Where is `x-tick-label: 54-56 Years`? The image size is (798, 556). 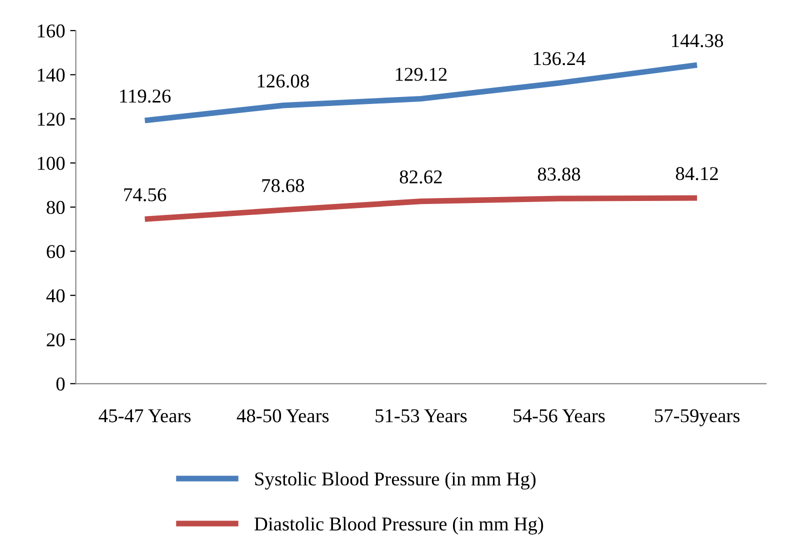
x-tick-label: 54-56 Years is located at coordinates (559, 415).